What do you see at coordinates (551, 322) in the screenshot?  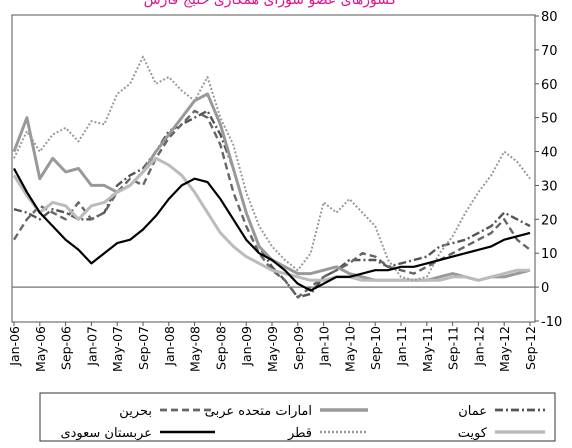 I see `y-tick-label: -10` at bounding box center [551, 322].